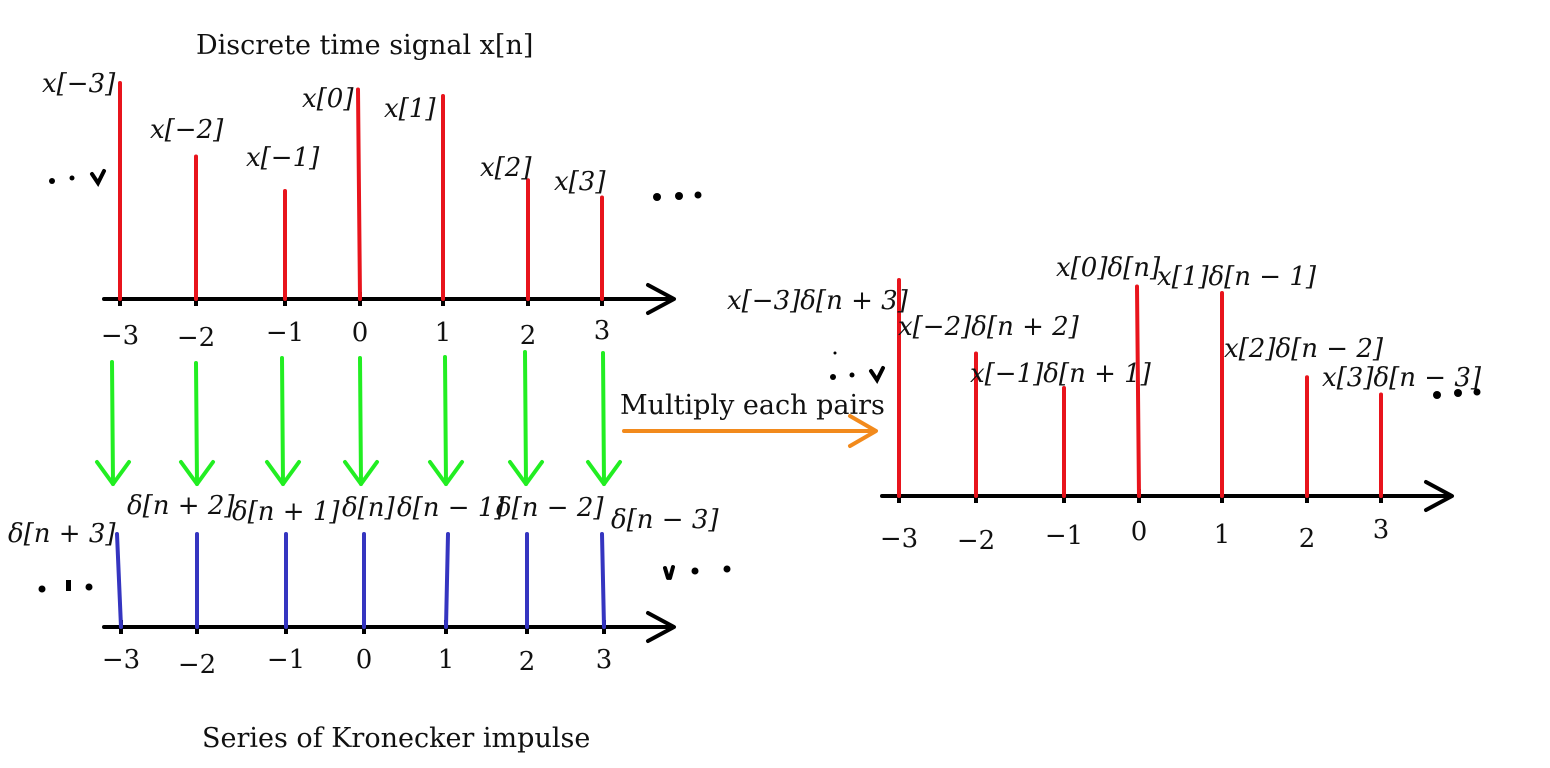  I want to click on stem-label: x[−1]δ[n + 1], so click(1061, 374).